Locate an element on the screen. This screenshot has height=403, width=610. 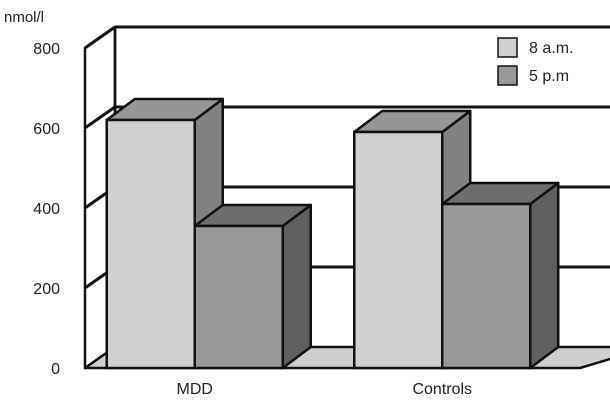
y-axis-ticks: 0 200 400 600 800 is located at coordinates (46, 209).